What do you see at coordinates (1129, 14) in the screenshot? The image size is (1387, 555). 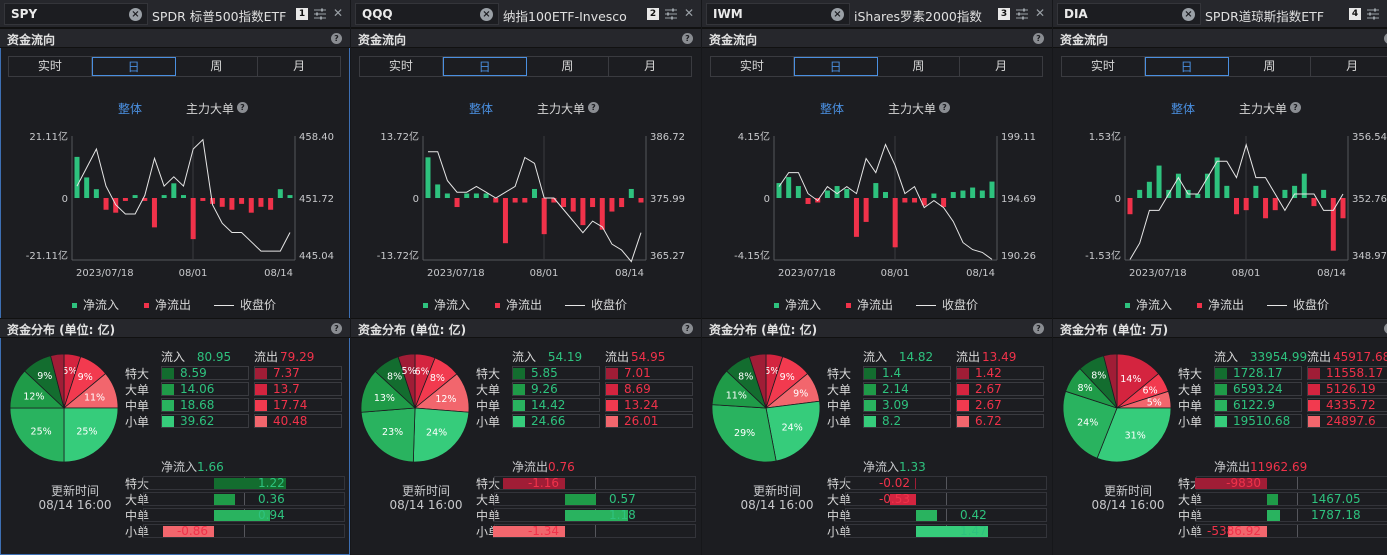 I see `symbol-input: DIA ×` at bounding box center [1129, 14].